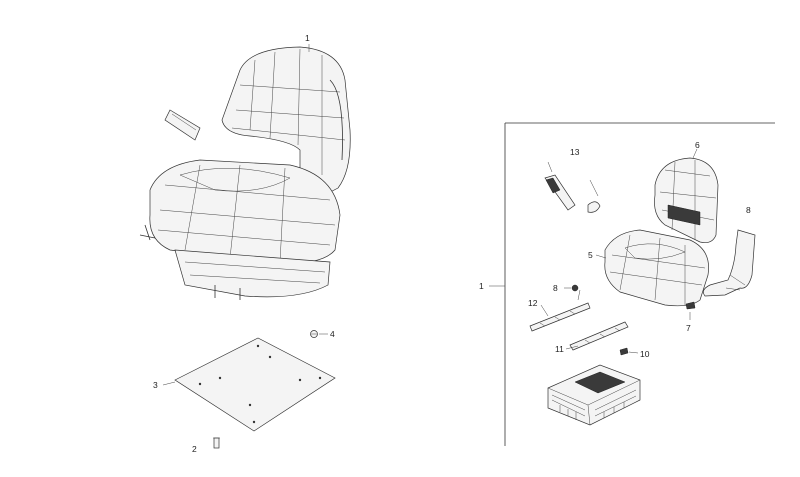 Image resolution: width=800 pixels, height=477 pixels. I want to click on callout-label-2: 2, so click(194, 449).